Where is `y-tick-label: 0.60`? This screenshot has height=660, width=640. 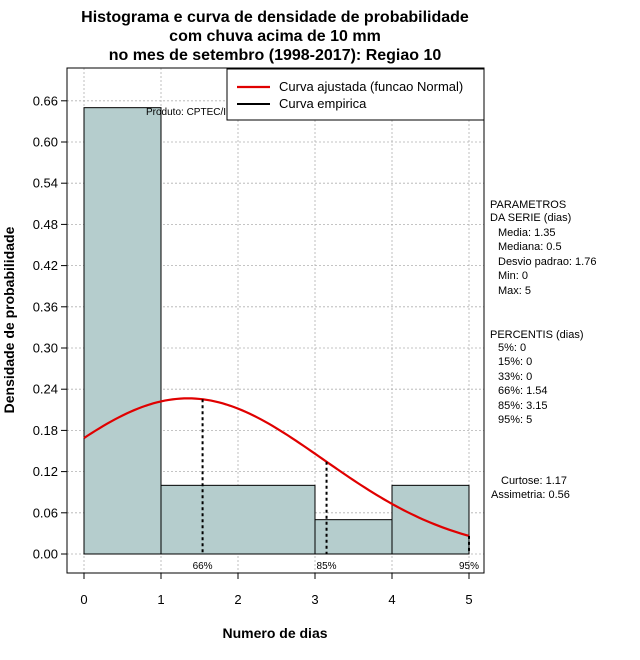
y-tick-label: 0.60 is located at coordinates (45, 142).